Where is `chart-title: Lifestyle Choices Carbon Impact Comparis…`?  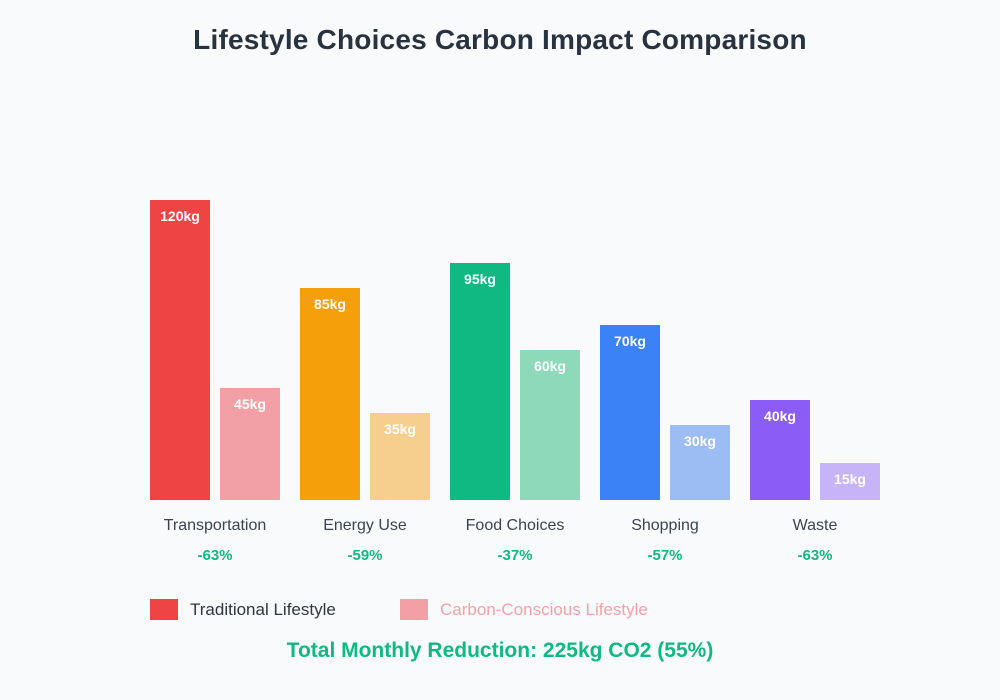
chart-title: Lifestyle Choices Carbon Impact Comparis… is located at coordinates (500, 39).